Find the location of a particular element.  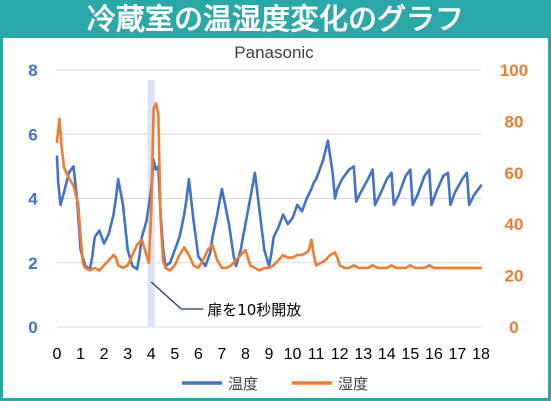

legend-label-humidity: 湿度 is located at coordinates (353, 384).